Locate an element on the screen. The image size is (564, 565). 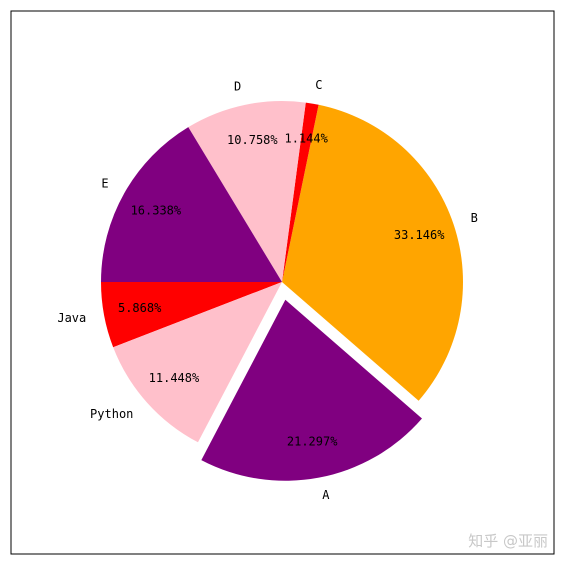
pie-slice-e is located at coordinates (191, 204).